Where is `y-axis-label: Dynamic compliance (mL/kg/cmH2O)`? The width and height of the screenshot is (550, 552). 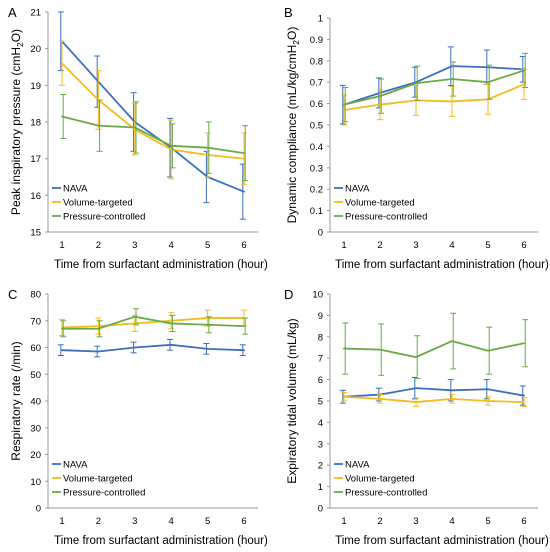 y-axis-label: Dynamic compliance (mL/kg/cmH2O) is located at coordinates (293, 125).